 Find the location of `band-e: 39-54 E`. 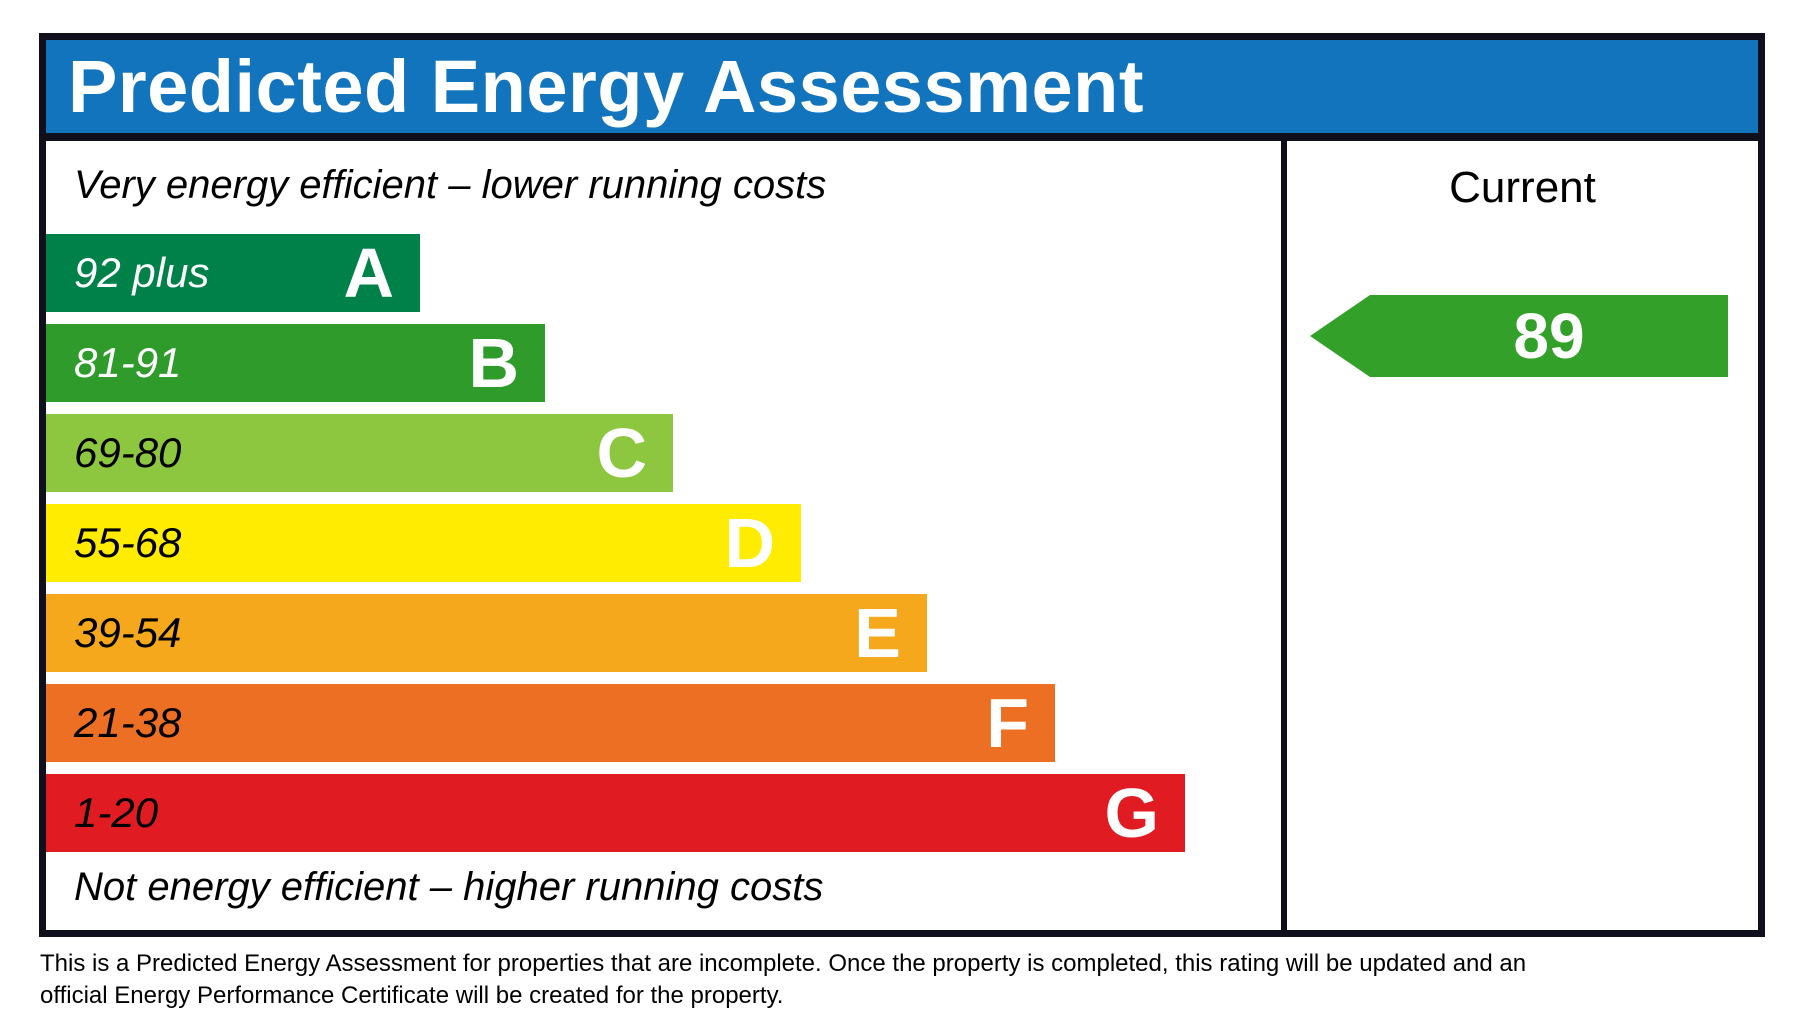

band-e: 39-54 E is located at coordinates (486, 633).